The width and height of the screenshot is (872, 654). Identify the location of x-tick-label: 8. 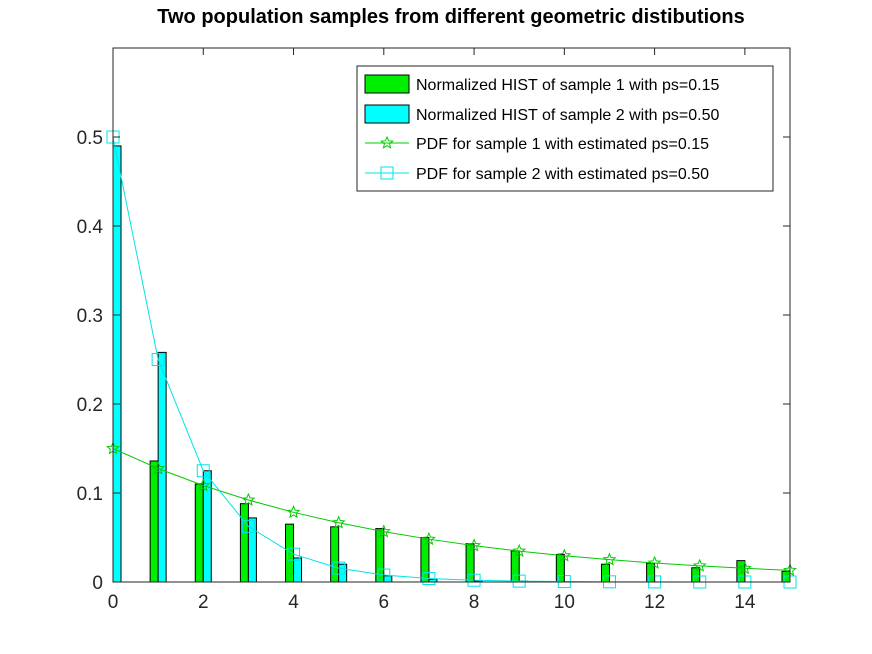
(474, 602).